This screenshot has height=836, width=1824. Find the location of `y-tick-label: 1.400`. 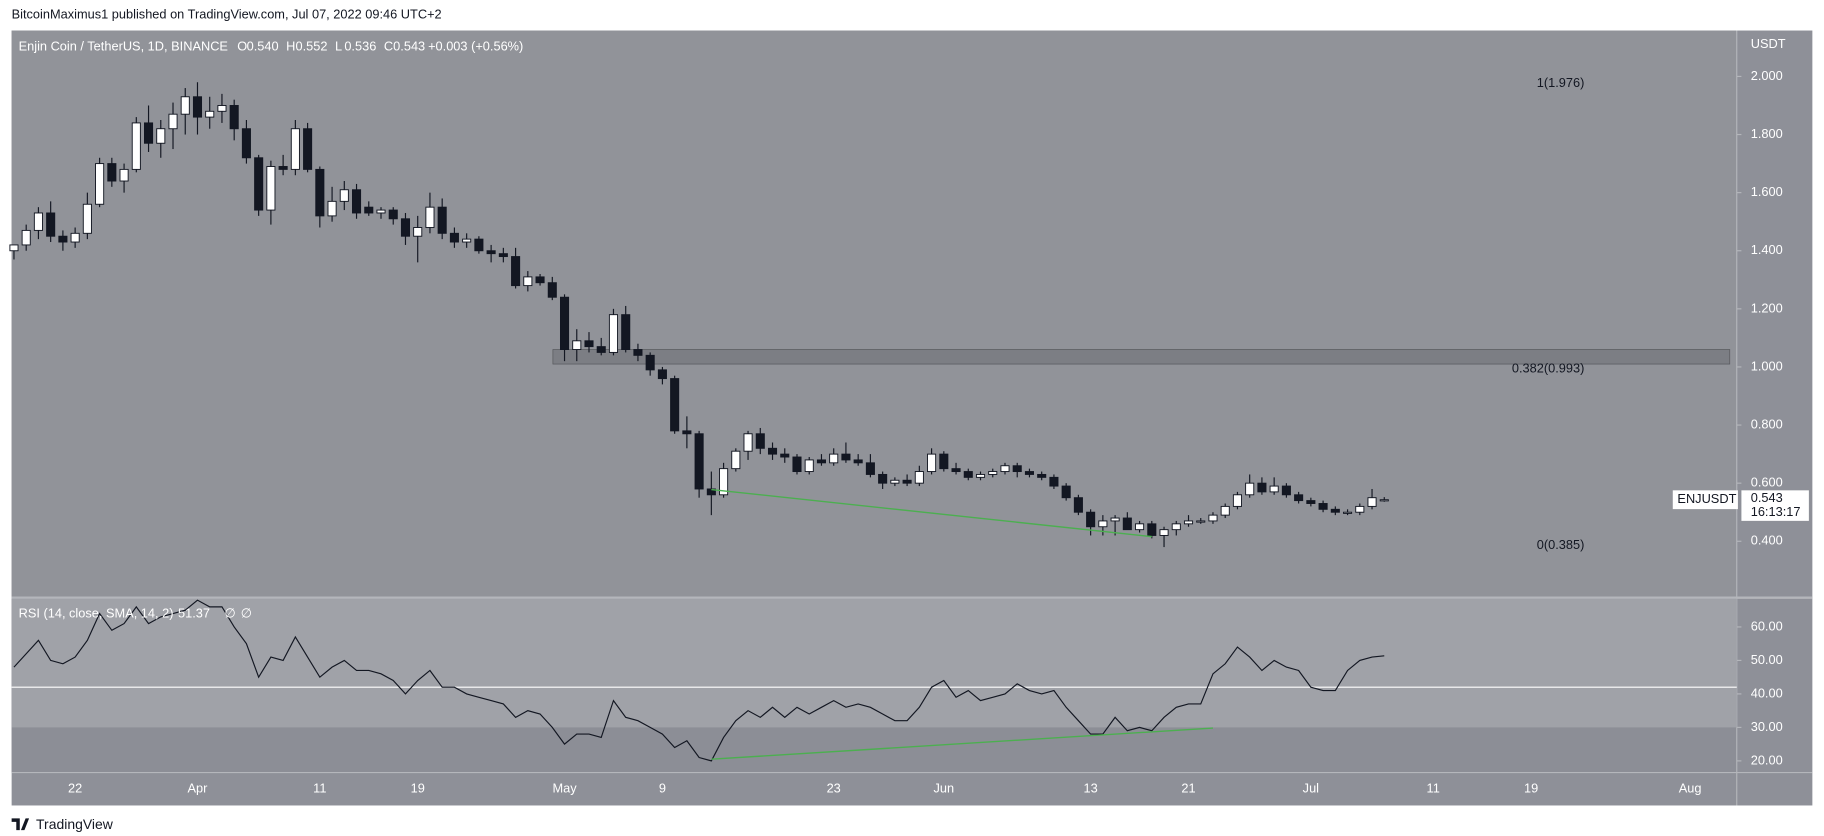

y-tick-label: 1.400 is located at coordinates (1767, 249).